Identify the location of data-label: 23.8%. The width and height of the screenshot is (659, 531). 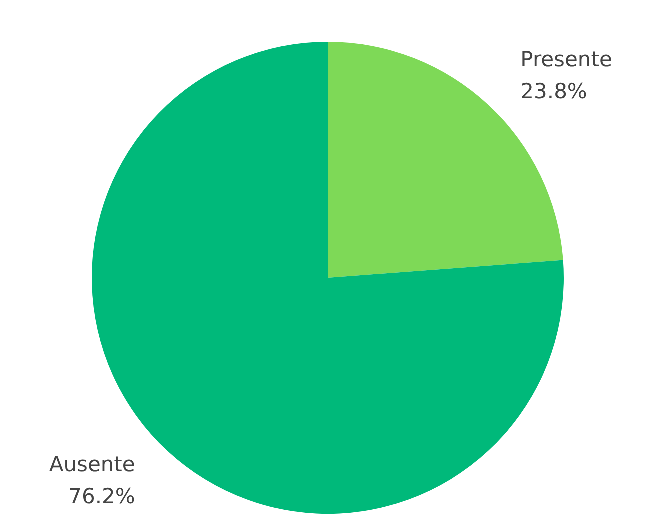
(554, 92).